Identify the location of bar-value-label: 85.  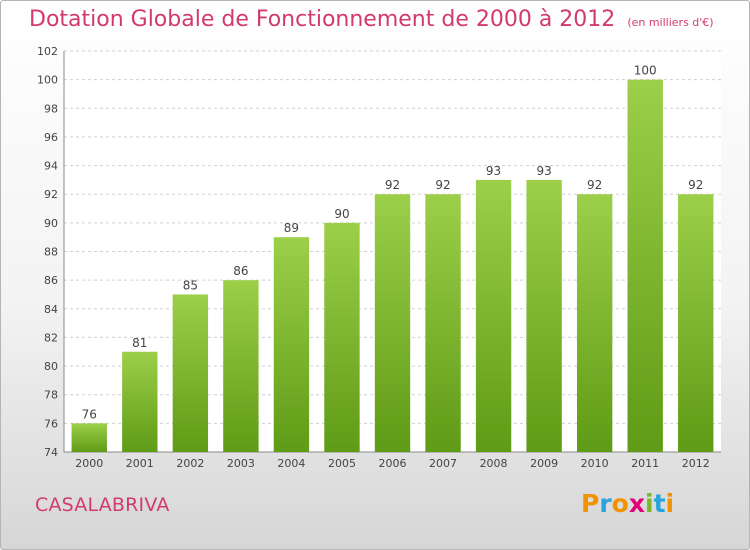
(190, 285).